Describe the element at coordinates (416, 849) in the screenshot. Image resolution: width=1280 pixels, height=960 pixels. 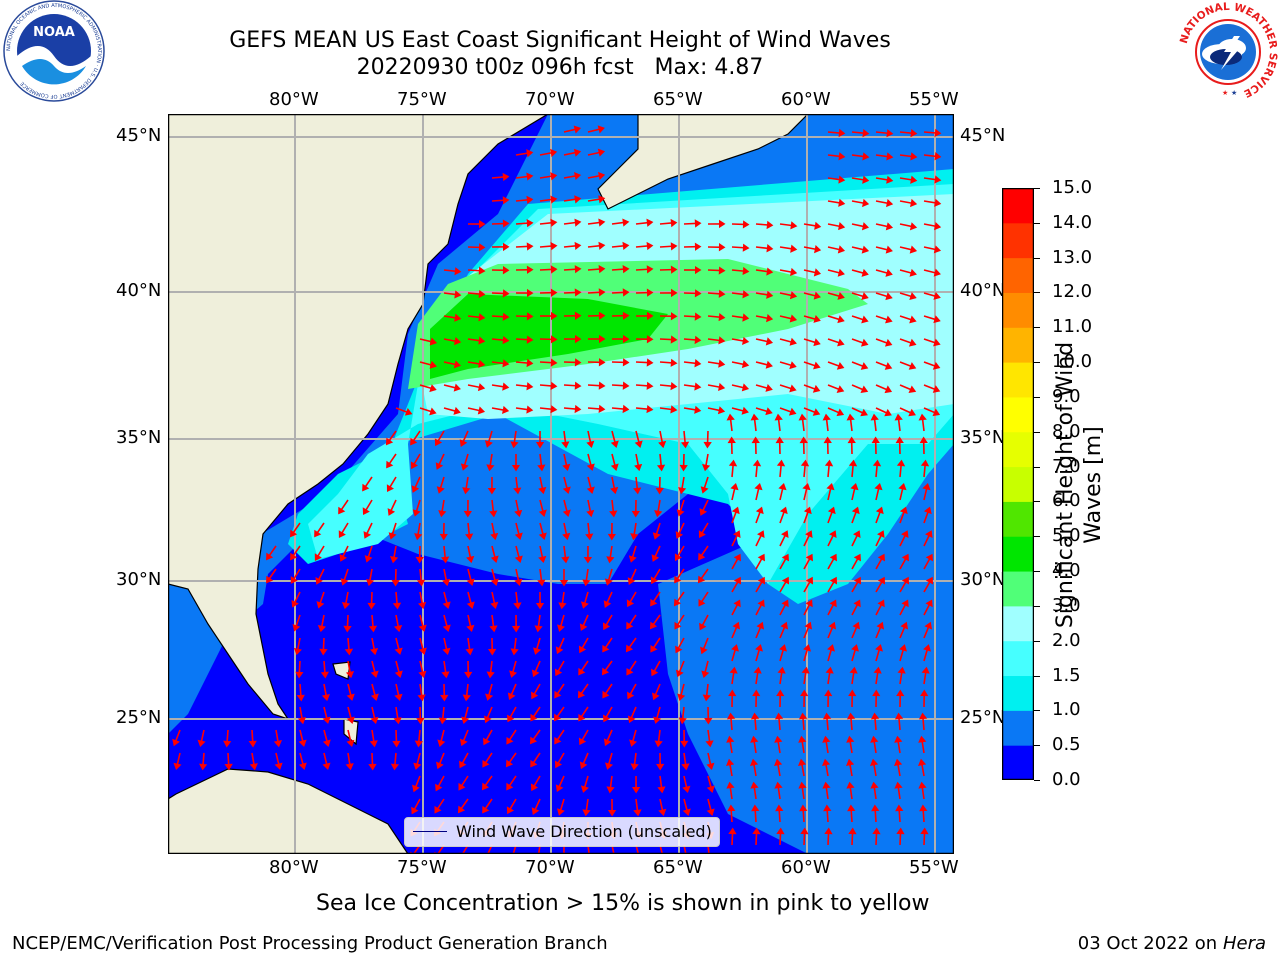
I see `wave-direction-arrow` at that location.